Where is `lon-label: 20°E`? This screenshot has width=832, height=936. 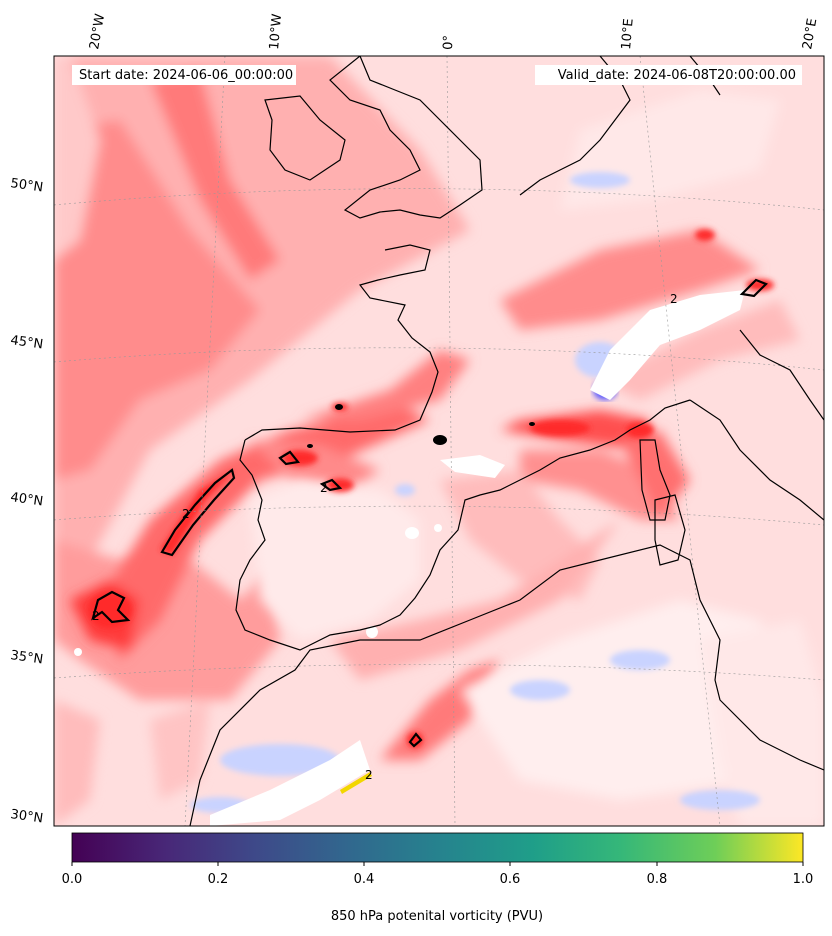
lon-label: 20°E is located at coordinates (810, 33).